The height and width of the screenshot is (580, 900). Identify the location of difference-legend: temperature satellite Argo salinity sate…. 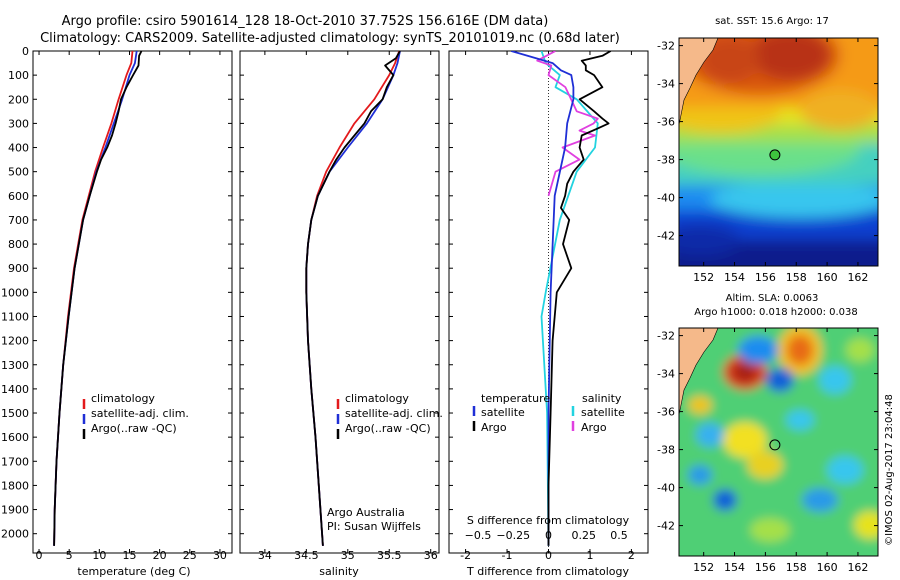
(548, 413).